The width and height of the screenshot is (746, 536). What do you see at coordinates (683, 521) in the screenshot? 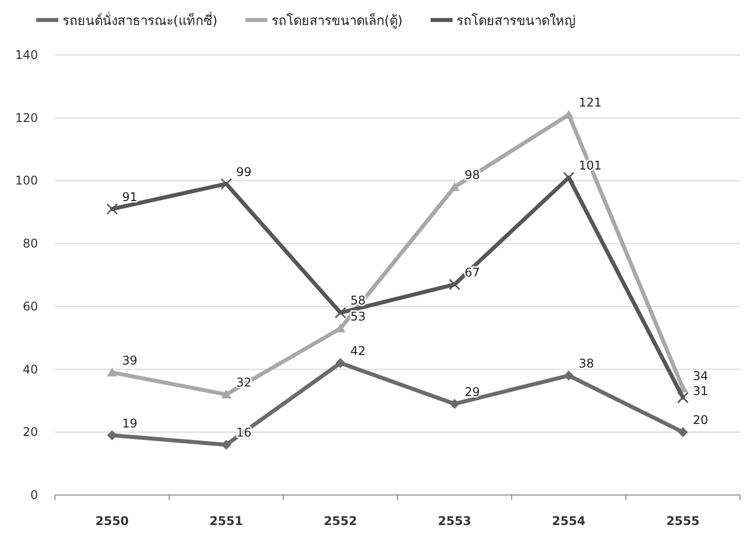
I see `x-tick-label: 2555` at bounding box center [683, 521].